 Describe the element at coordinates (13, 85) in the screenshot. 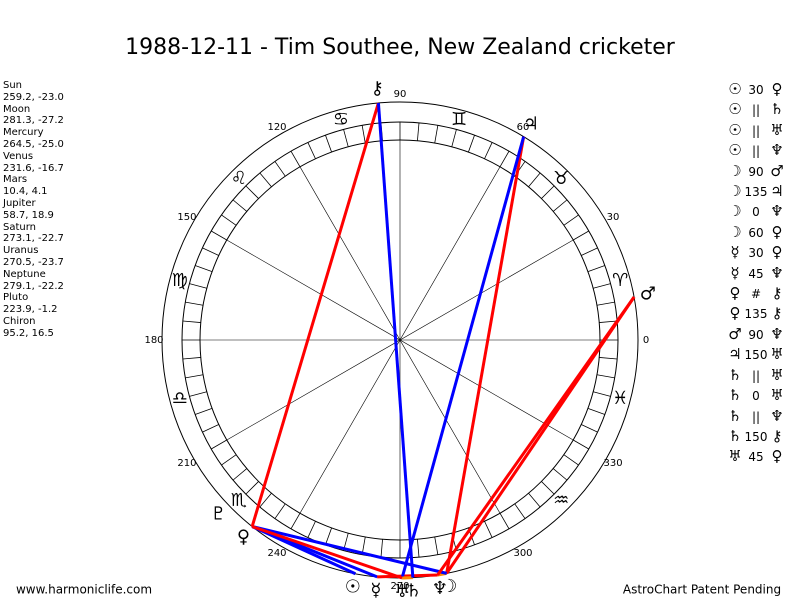

I see `planet-name: Sun` at that location.